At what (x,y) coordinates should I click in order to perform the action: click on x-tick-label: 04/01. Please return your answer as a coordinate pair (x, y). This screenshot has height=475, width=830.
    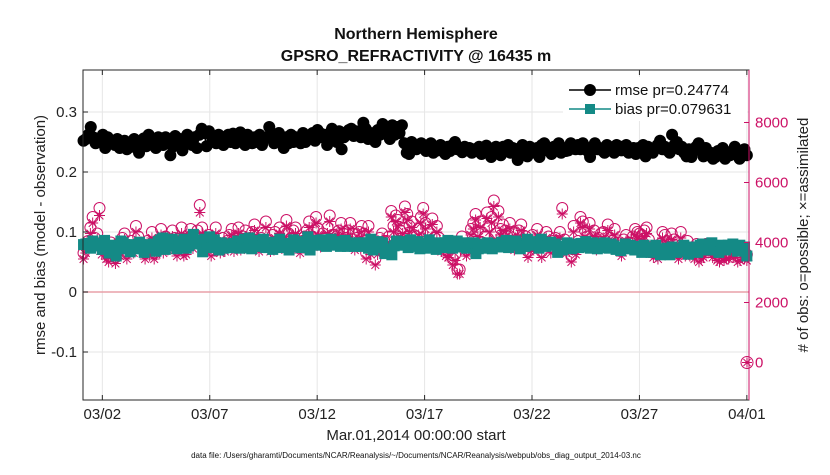
    Looking at the image, I should click on (747, 414).